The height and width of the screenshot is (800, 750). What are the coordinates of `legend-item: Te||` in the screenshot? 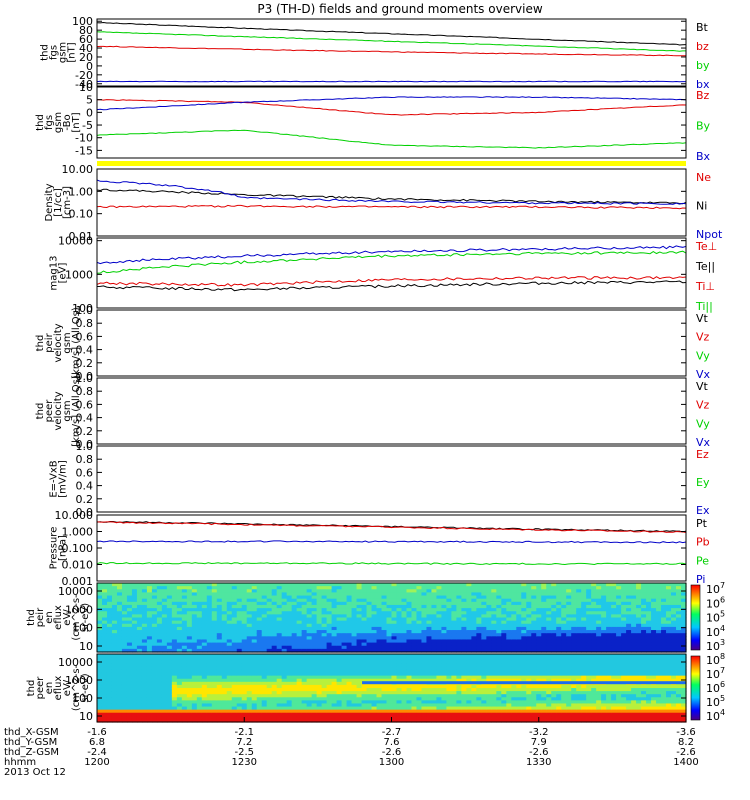 It's located at (705, 266).